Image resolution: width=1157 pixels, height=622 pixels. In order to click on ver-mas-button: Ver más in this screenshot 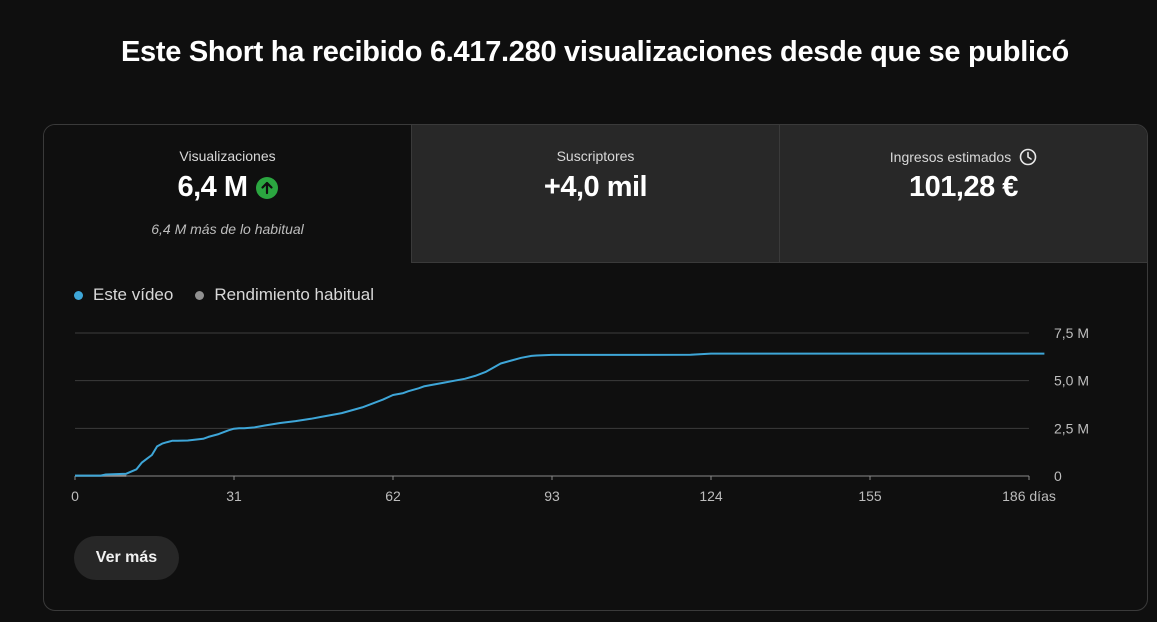, I will do `click(126, 558)`.